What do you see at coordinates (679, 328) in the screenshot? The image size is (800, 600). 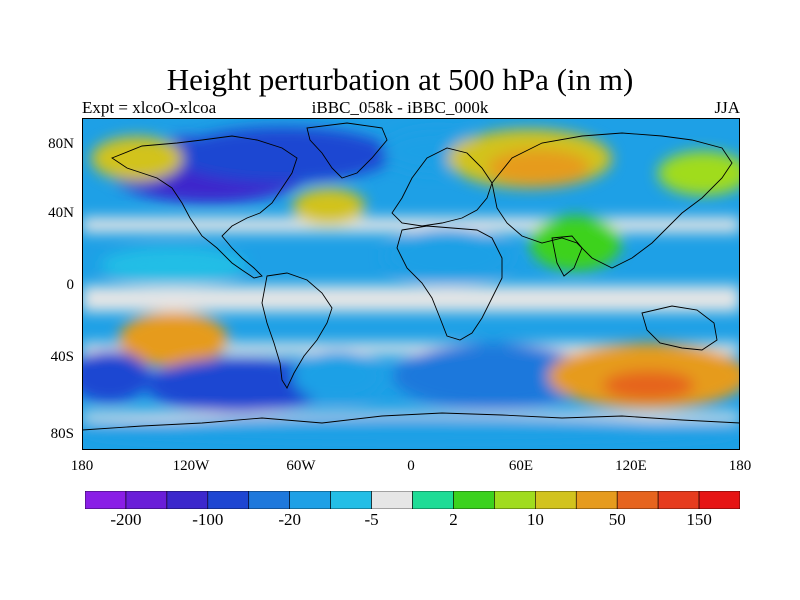 I see `coastline-australia` at bounding box center [679, 328].